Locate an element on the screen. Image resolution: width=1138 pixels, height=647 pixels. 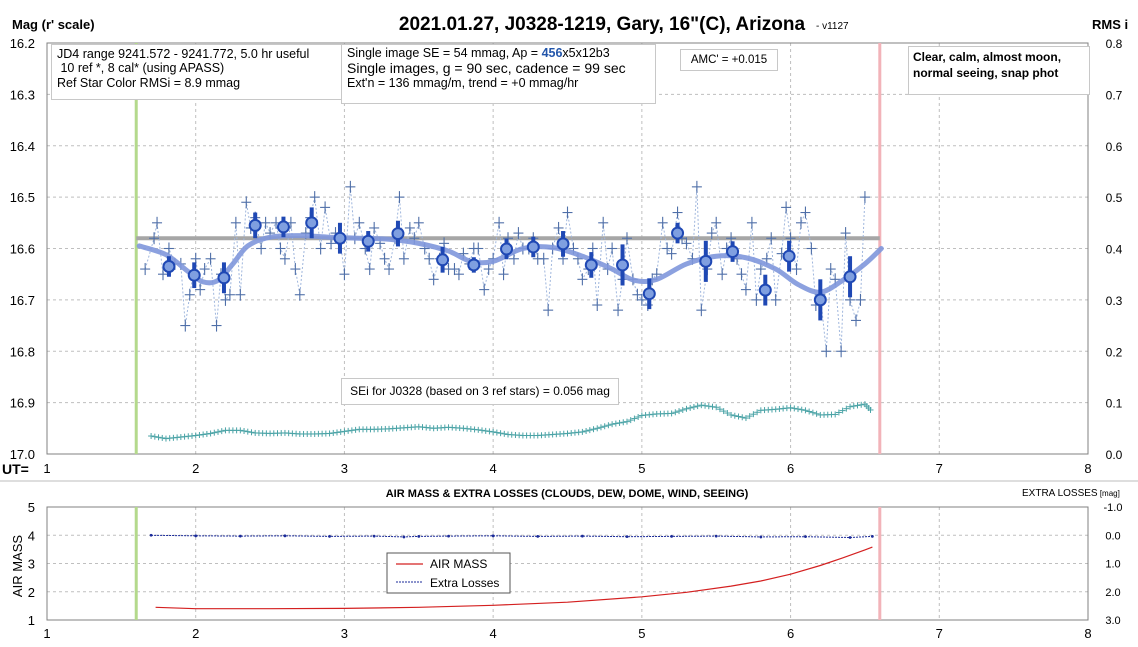
top-y-tick: 16.4 is located at coordinates (22, 146).